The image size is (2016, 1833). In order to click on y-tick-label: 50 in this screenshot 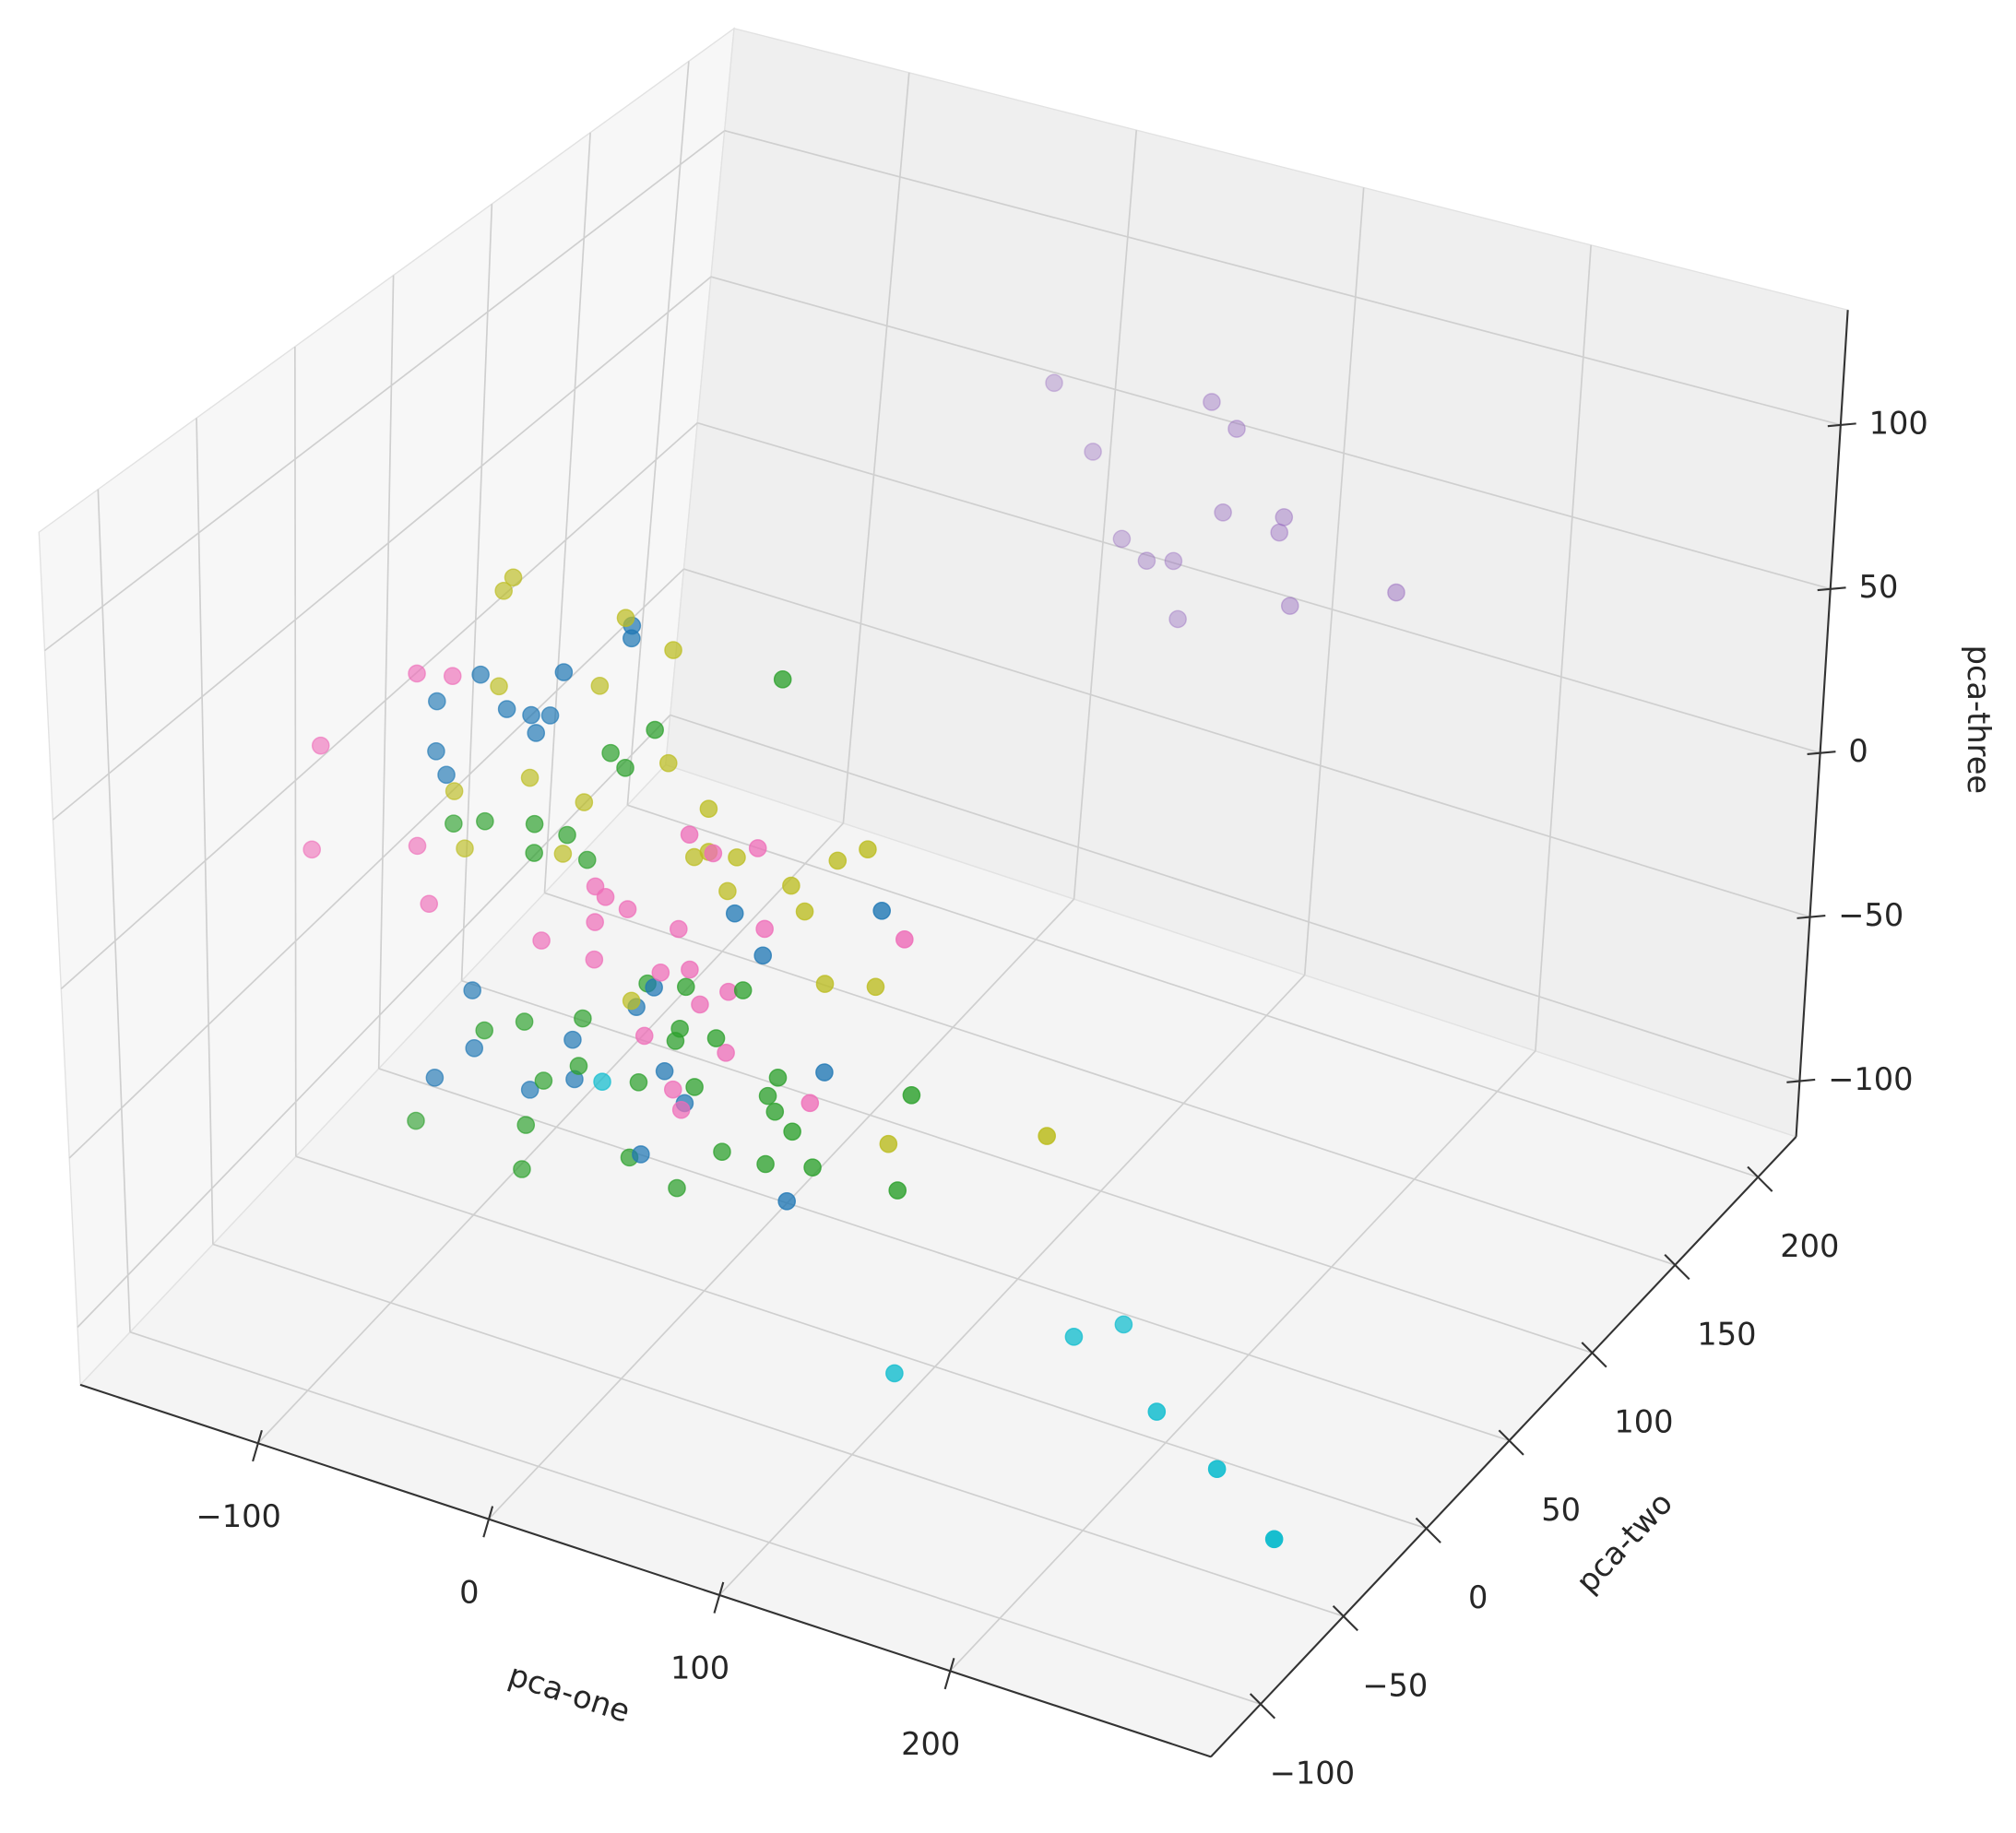, I will do `click(1561, 1510)`.